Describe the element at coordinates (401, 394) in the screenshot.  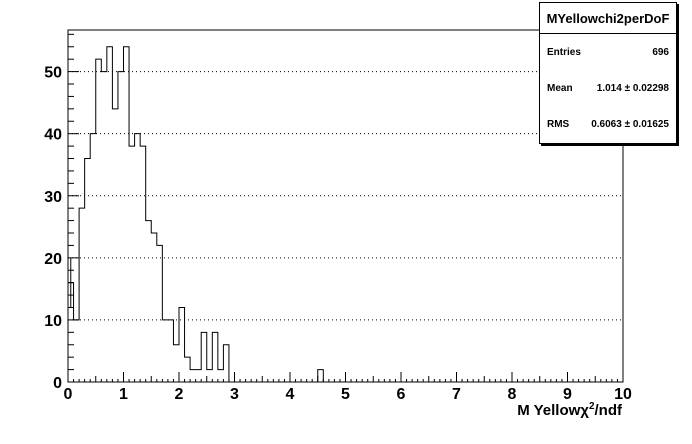
I see `x-tick-label: 6` at that location.